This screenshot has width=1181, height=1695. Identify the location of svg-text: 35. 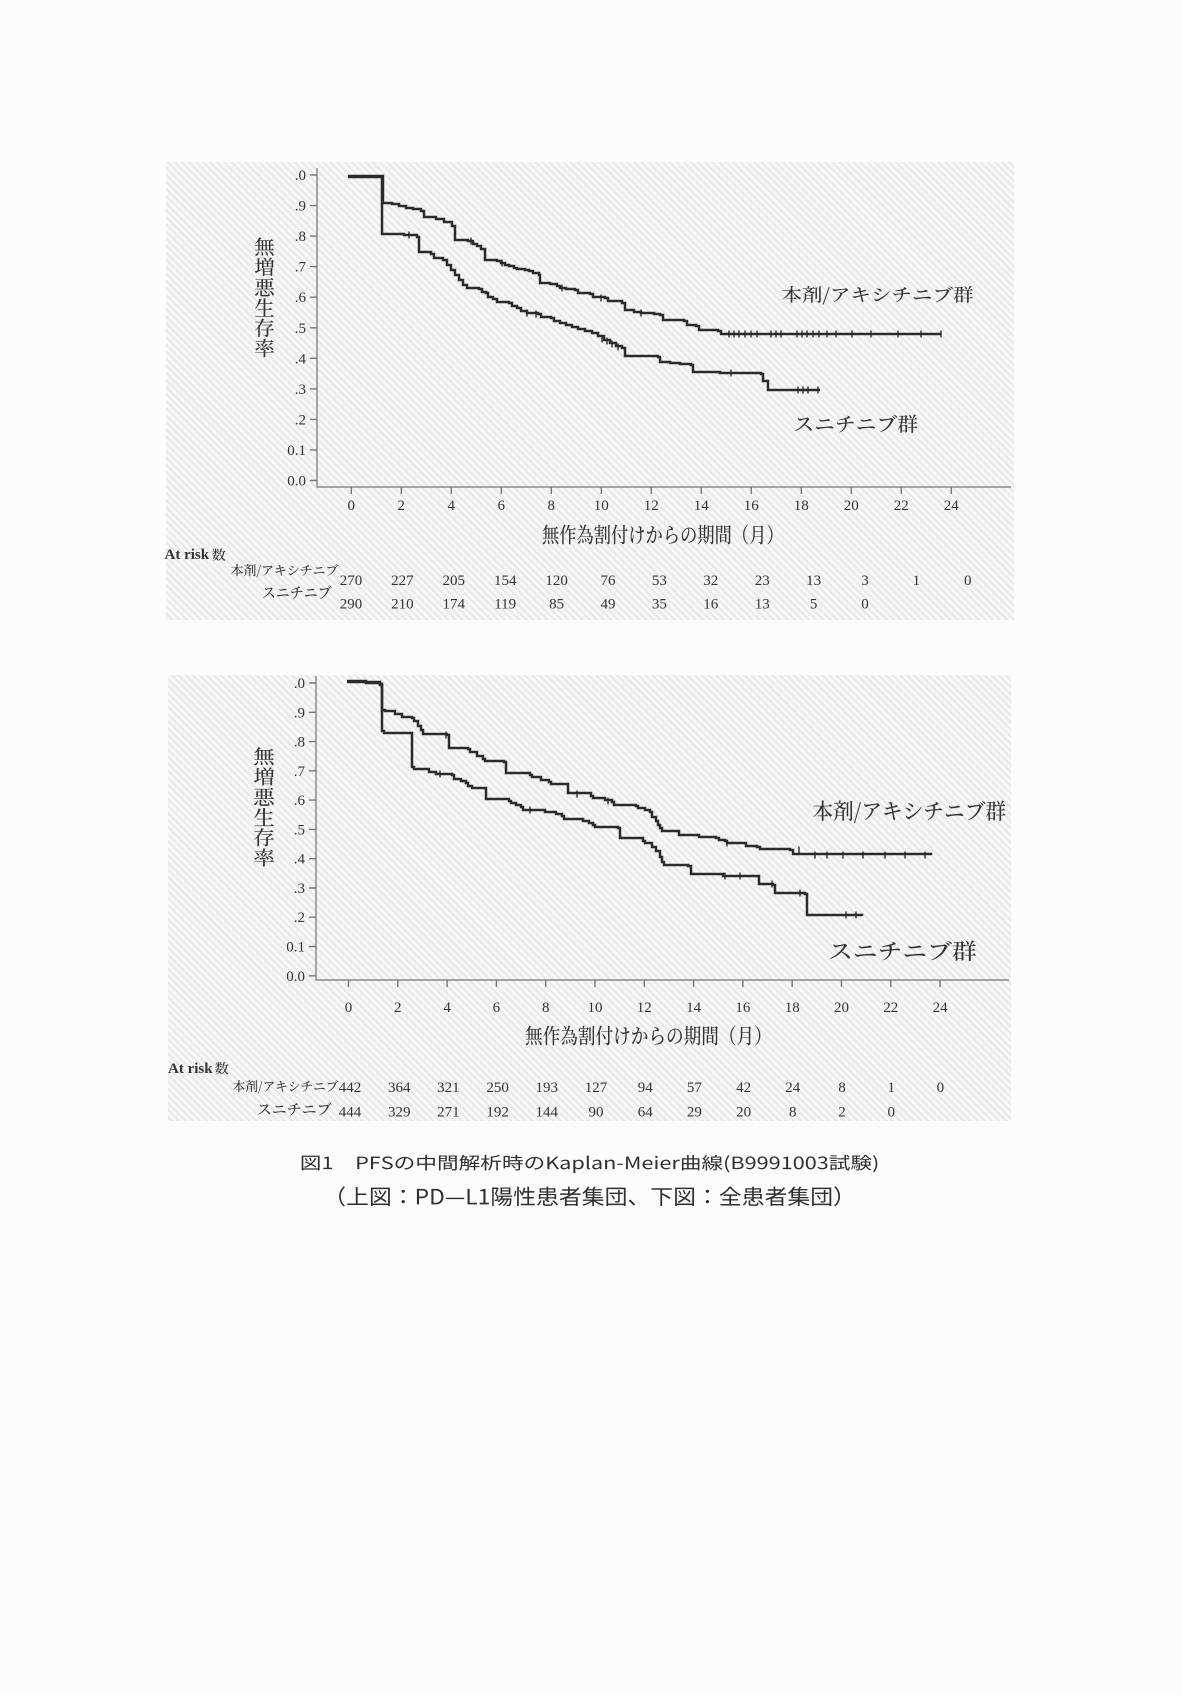
(659, 605).